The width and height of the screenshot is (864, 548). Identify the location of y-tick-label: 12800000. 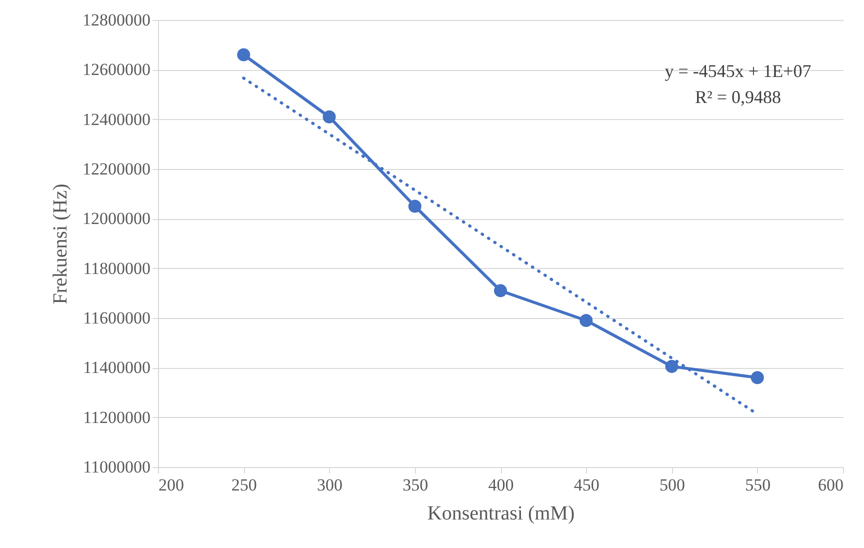
(116, 20).